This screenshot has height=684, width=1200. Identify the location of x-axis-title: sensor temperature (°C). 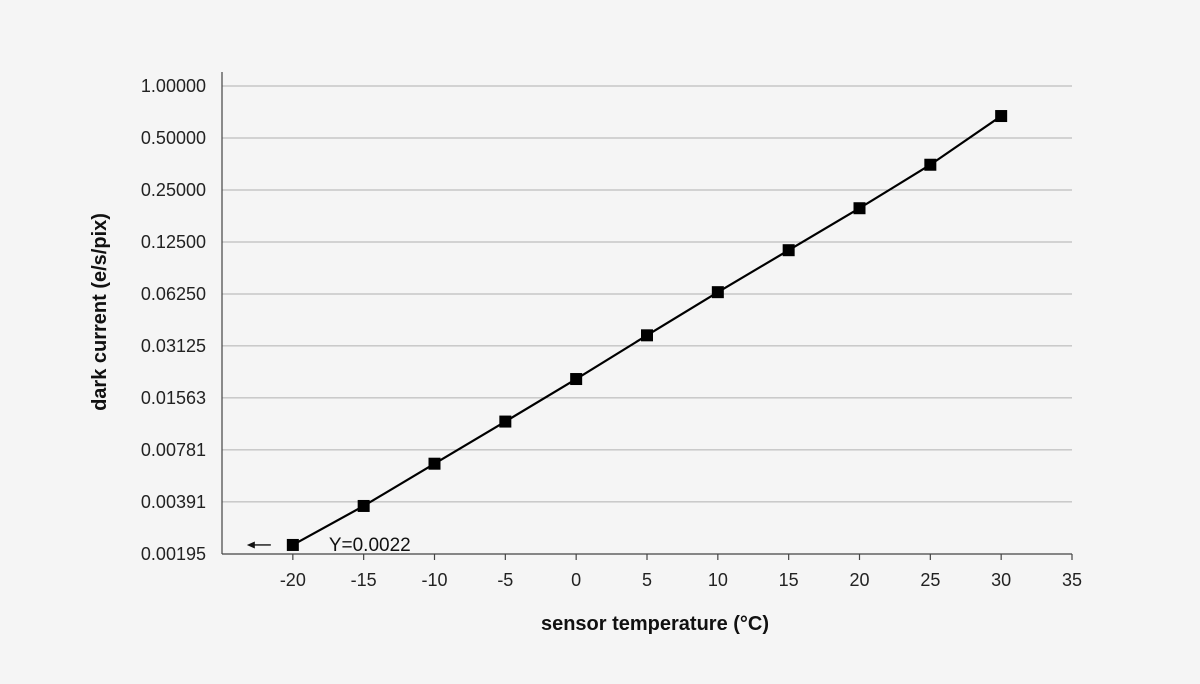
(655, 624).